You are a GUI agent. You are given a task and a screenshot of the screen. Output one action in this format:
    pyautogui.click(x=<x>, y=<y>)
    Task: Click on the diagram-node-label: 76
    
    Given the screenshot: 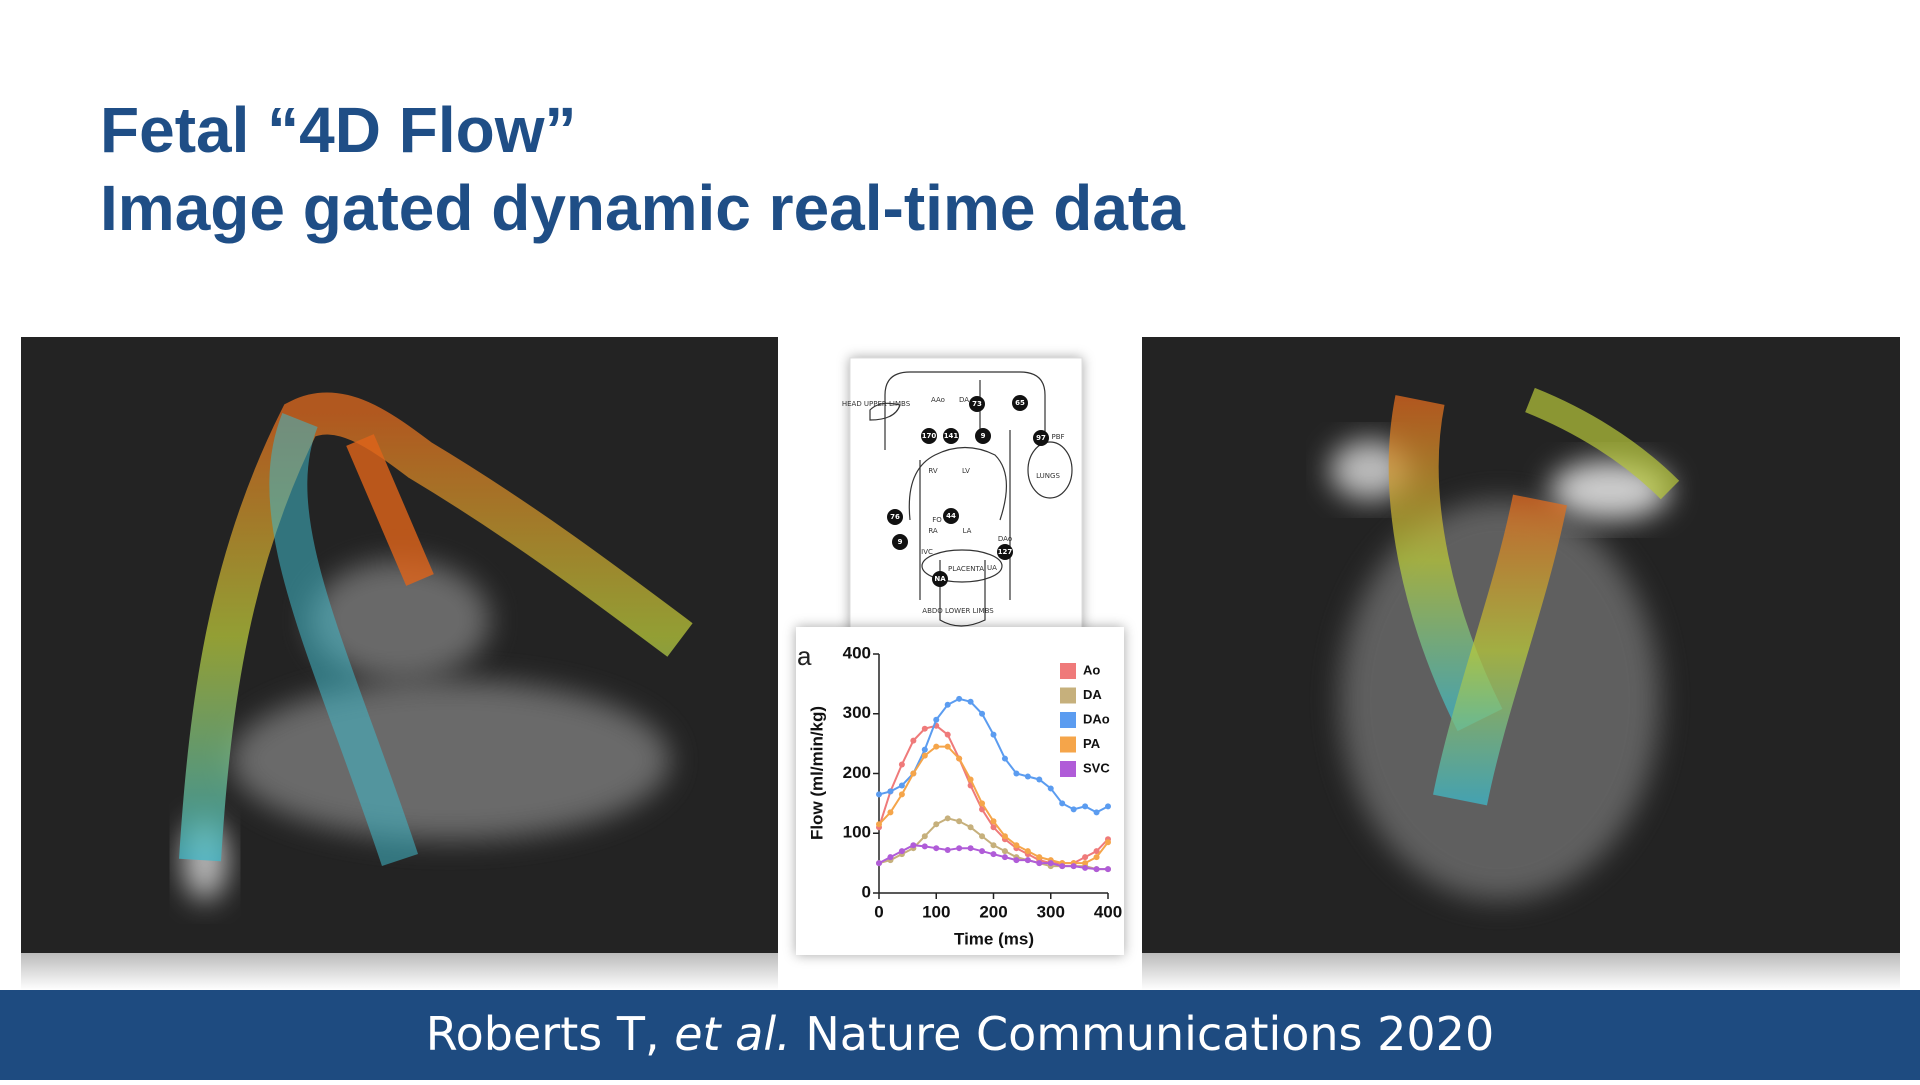 What is the action you would take?
    pyautogui.click(x=895, y=517)
    